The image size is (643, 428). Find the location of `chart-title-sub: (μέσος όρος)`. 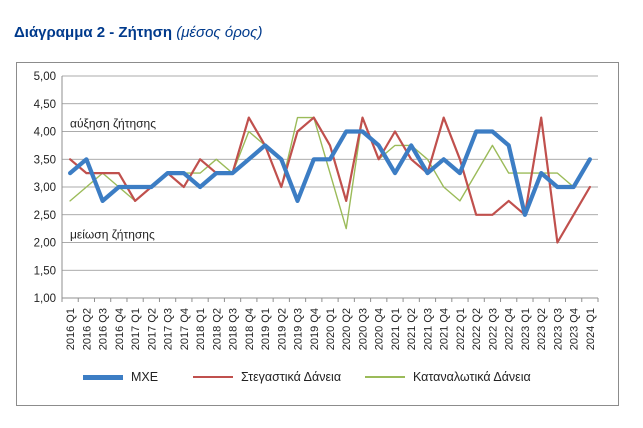

chart-title-sub: (μέσος όρος) is located at coordinates (219, 32).